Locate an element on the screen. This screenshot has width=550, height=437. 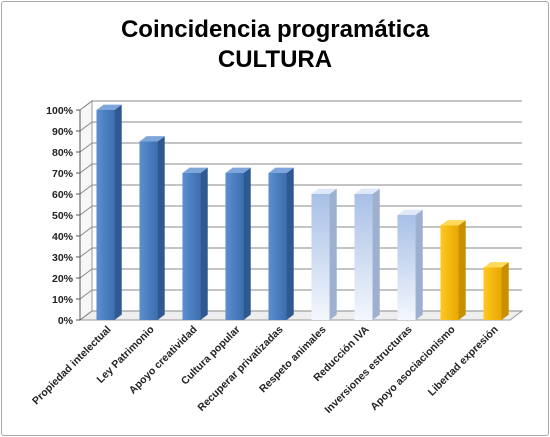
y-tick-label: 80% is located at coordinates (63, 153).